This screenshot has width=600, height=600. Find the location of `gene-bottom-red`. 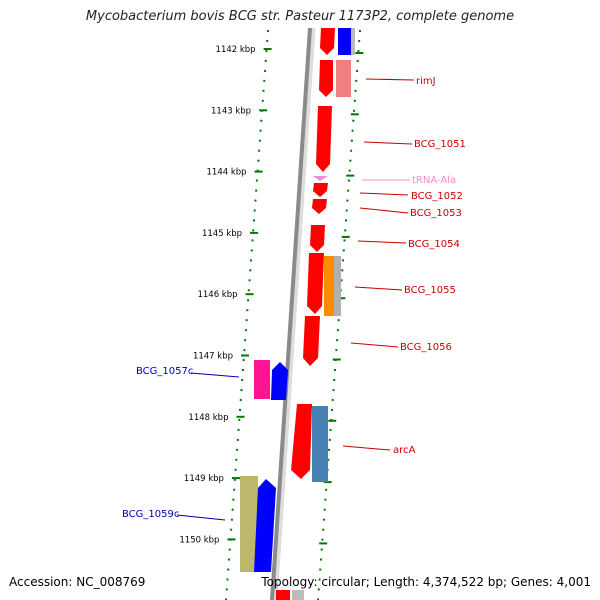

gene-bottom-red is located at coordinates (283, 595).